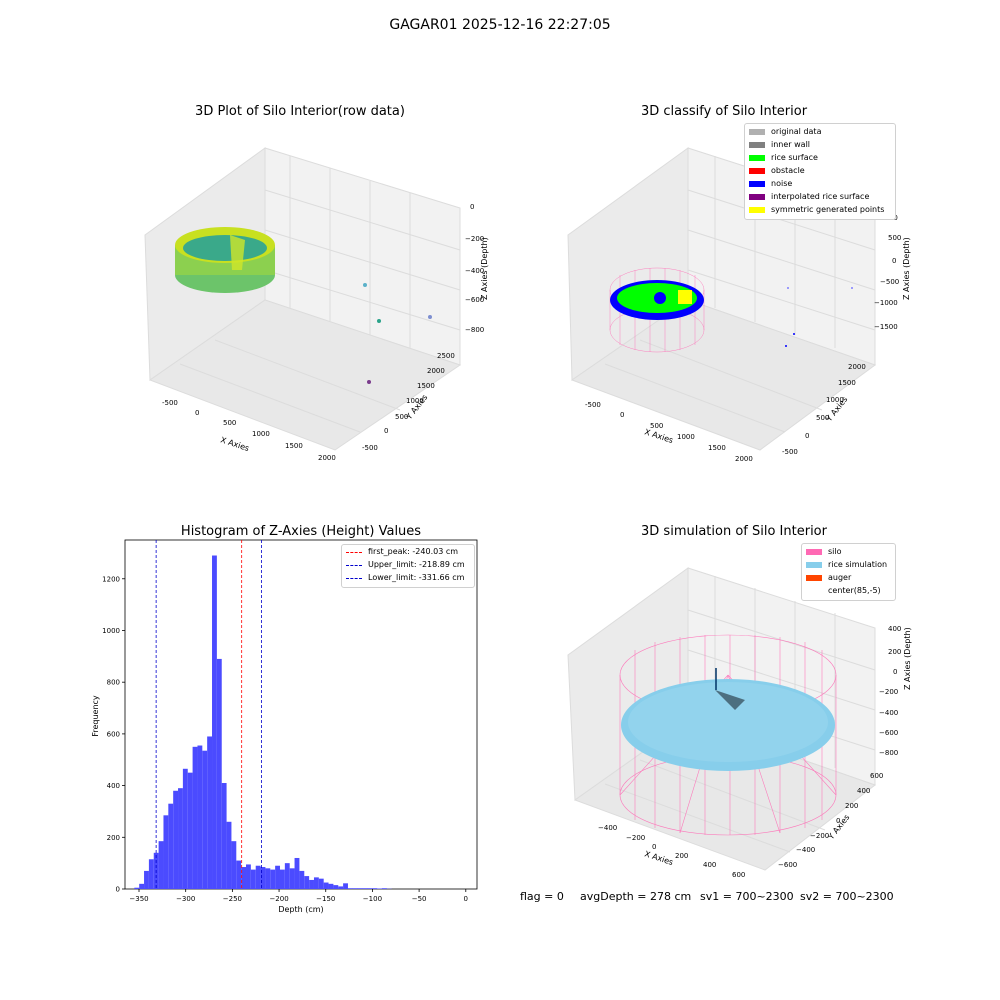 Image resolution: width=1000 pixels, height=1000 pixels. I want to click on raw-ztick: −600, so click(474, 300).